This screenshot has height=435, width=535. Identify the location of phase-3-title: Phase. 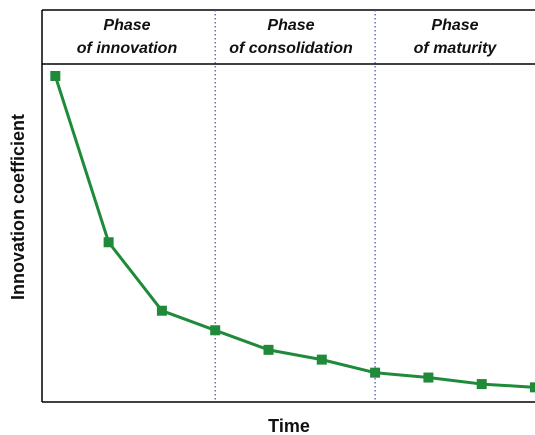
(454, 25).